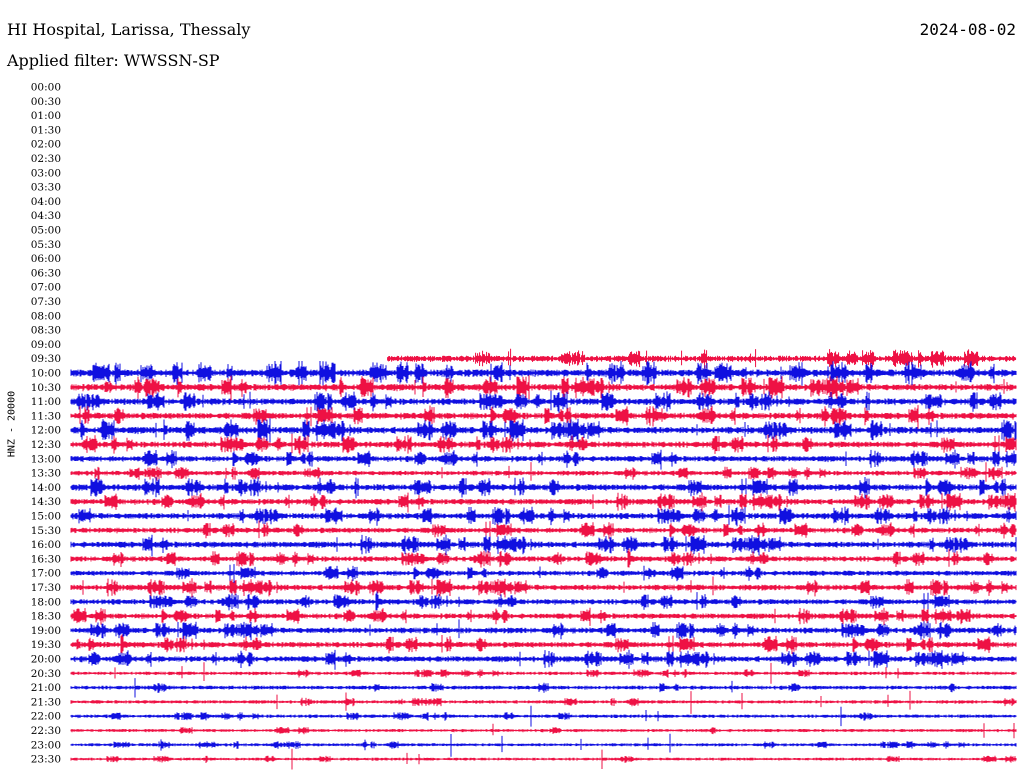 This screenshot has width=1024, height=780. I want to click on tick-label: 15:30, so click(46, 531).